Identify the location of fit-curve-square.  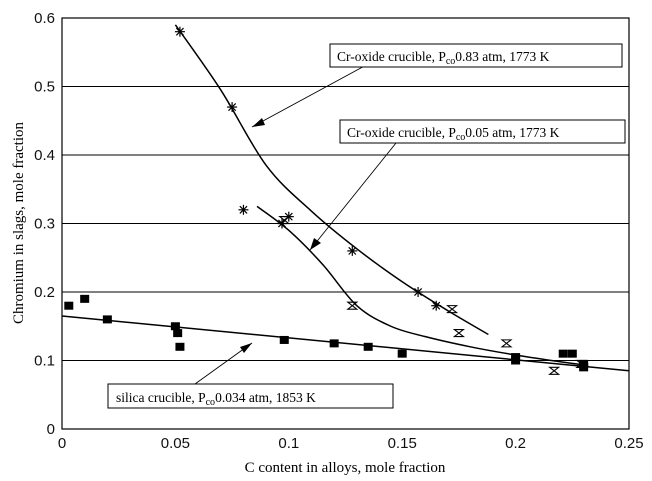
(345, 343).